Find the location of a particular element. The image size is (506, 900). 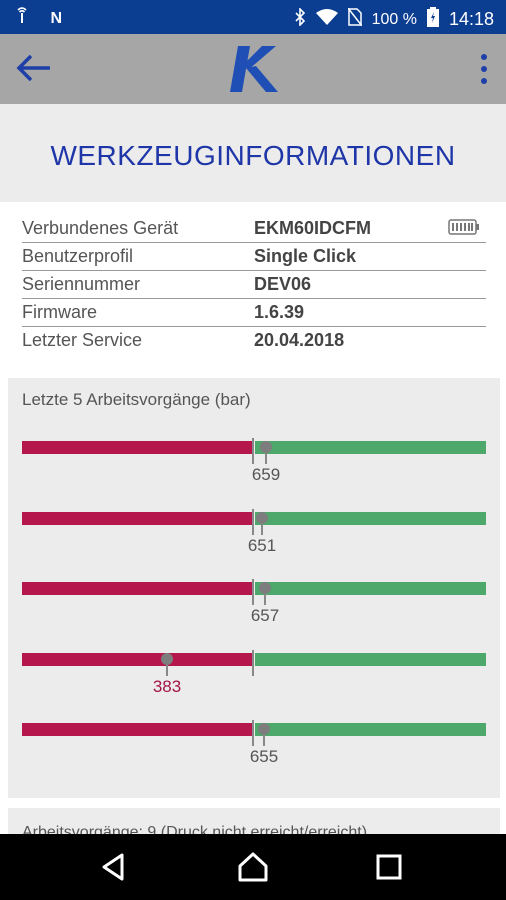

brand-logo-icon is located at coordinates (254, 69).